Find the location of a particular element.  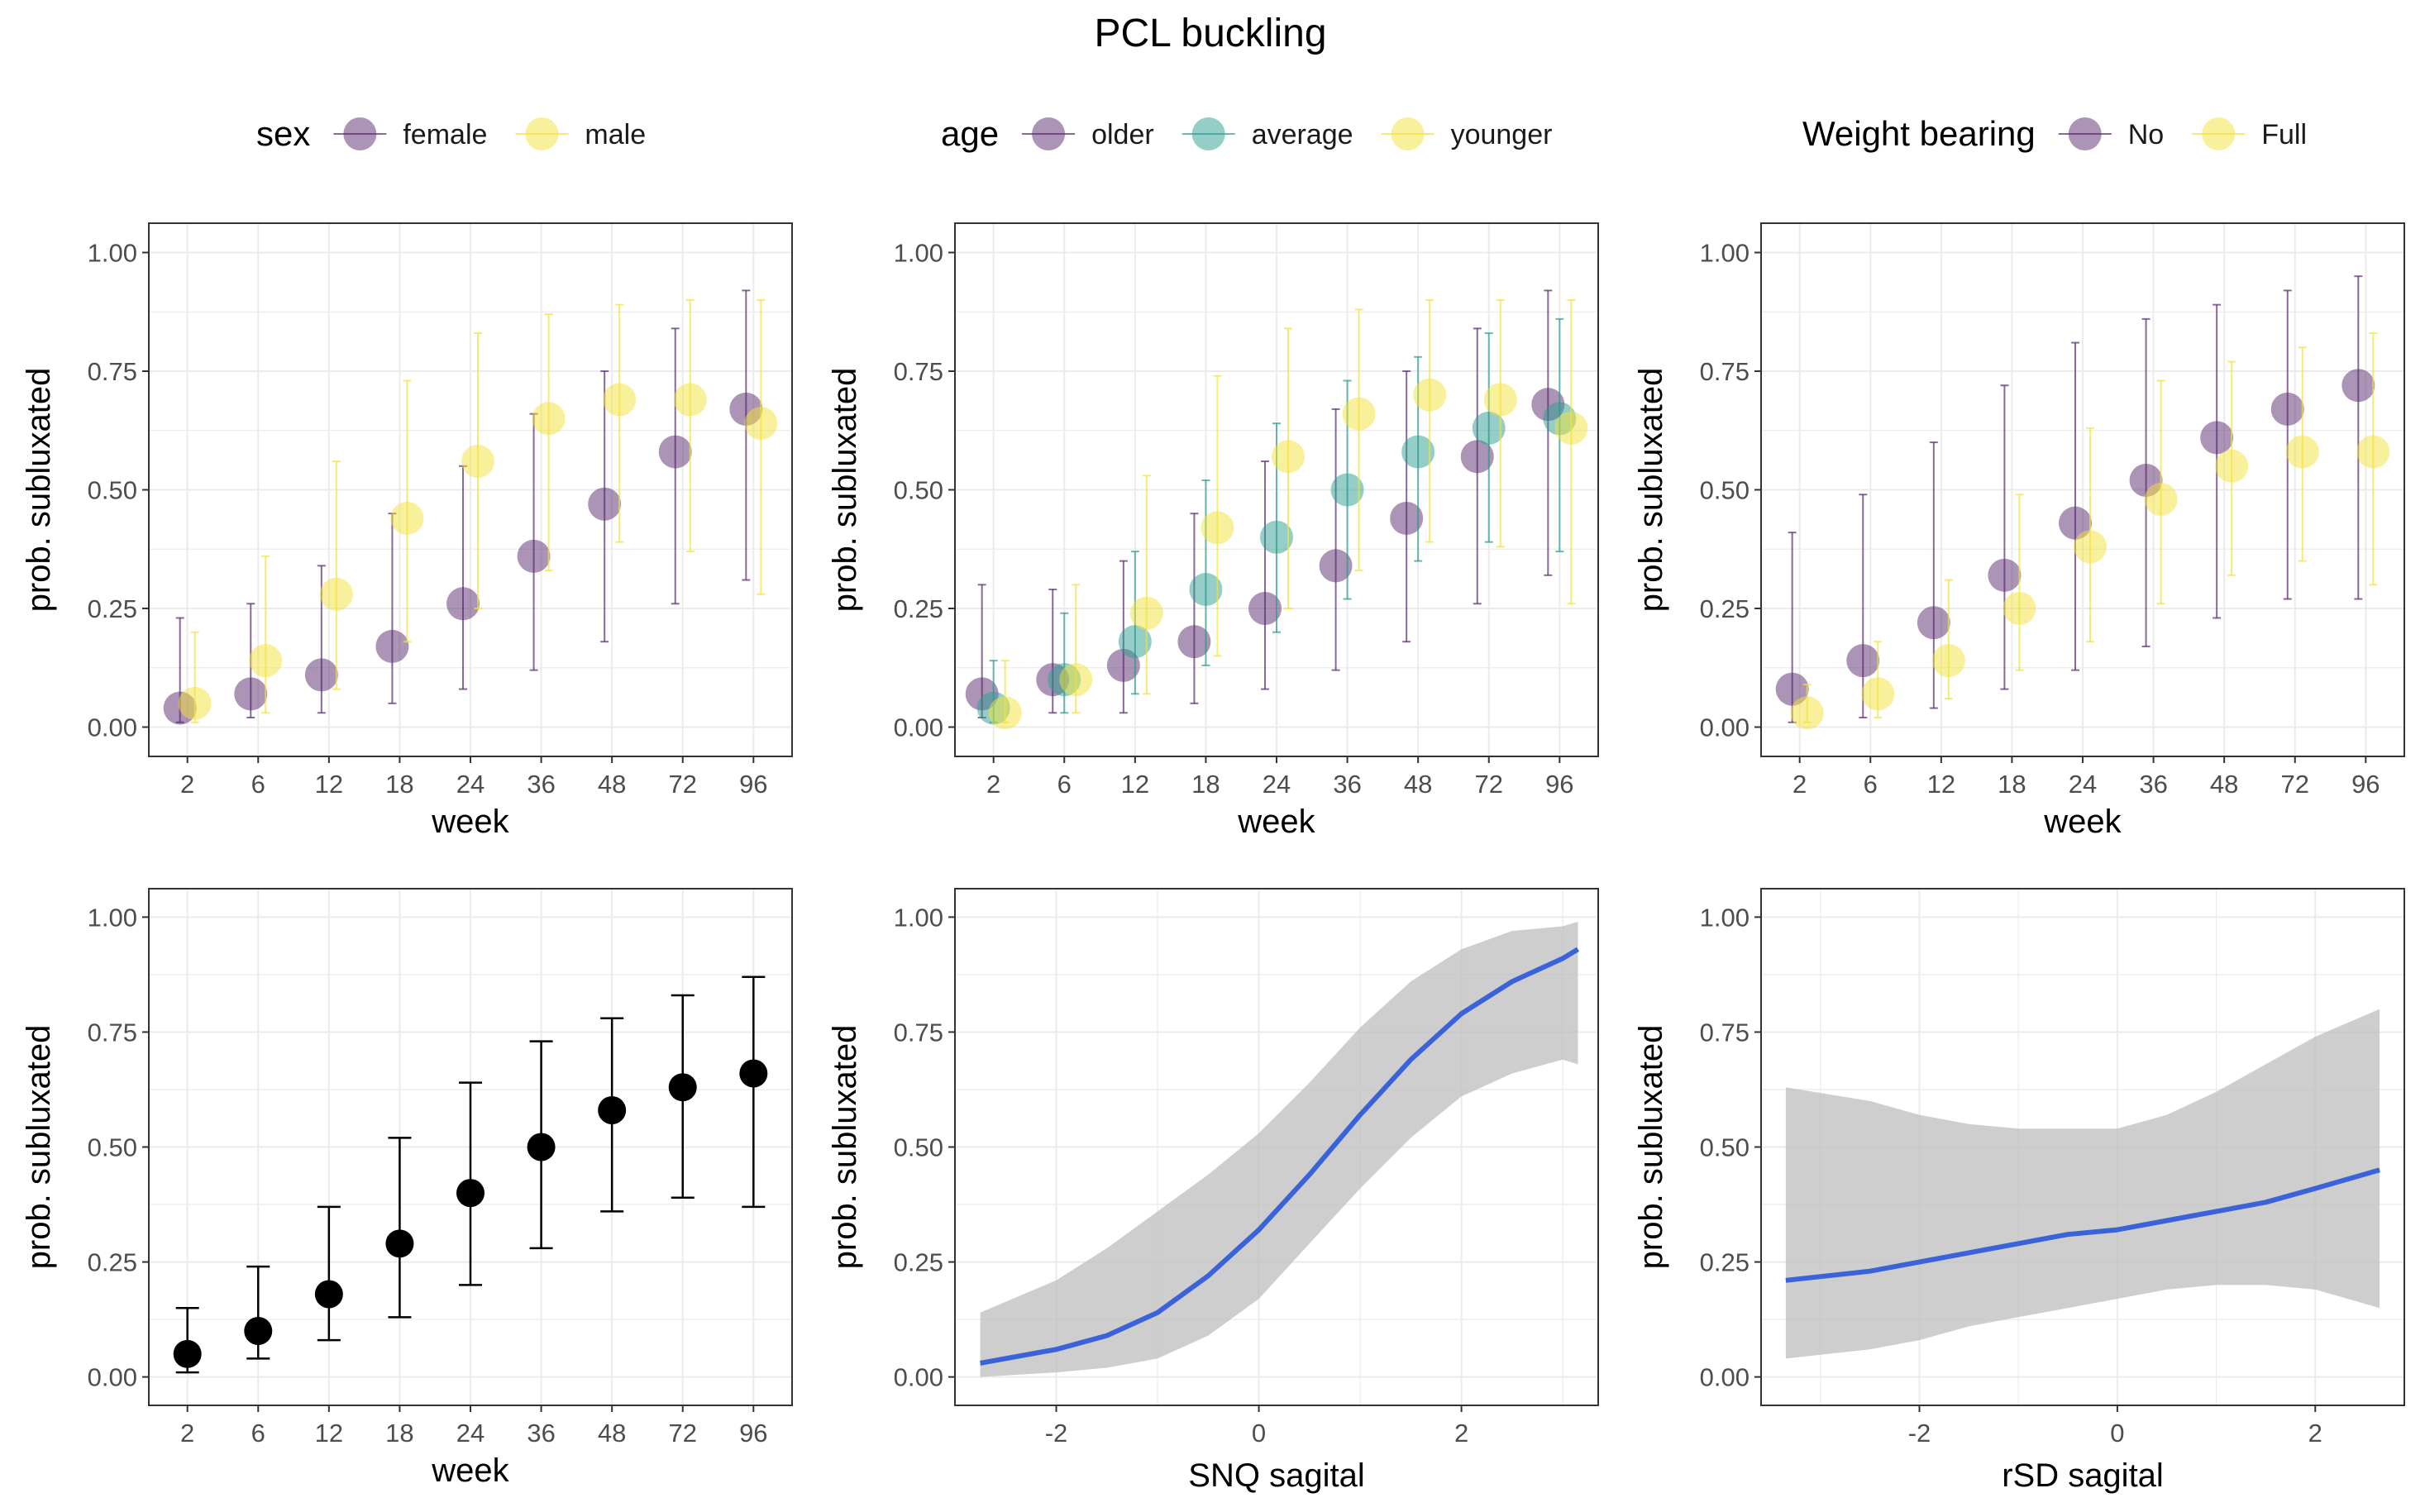

x-tick-label: 48 is located at coordinates (612, 784).